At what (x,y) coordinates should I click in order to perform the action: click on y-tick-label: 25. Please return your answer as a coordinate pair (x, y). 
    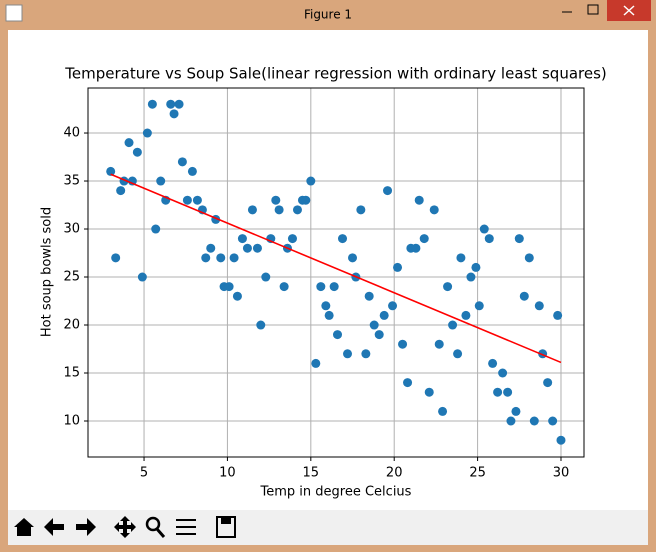
    Looking at the image, I should click on (71, 277).